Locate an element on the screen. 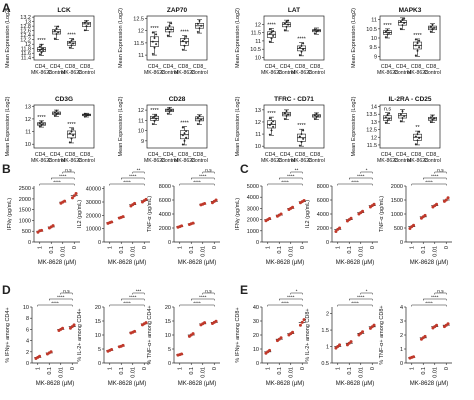 This screenshot has width=474, height=400. y-tick-label: 2000 is located at coordinates (165, 229).